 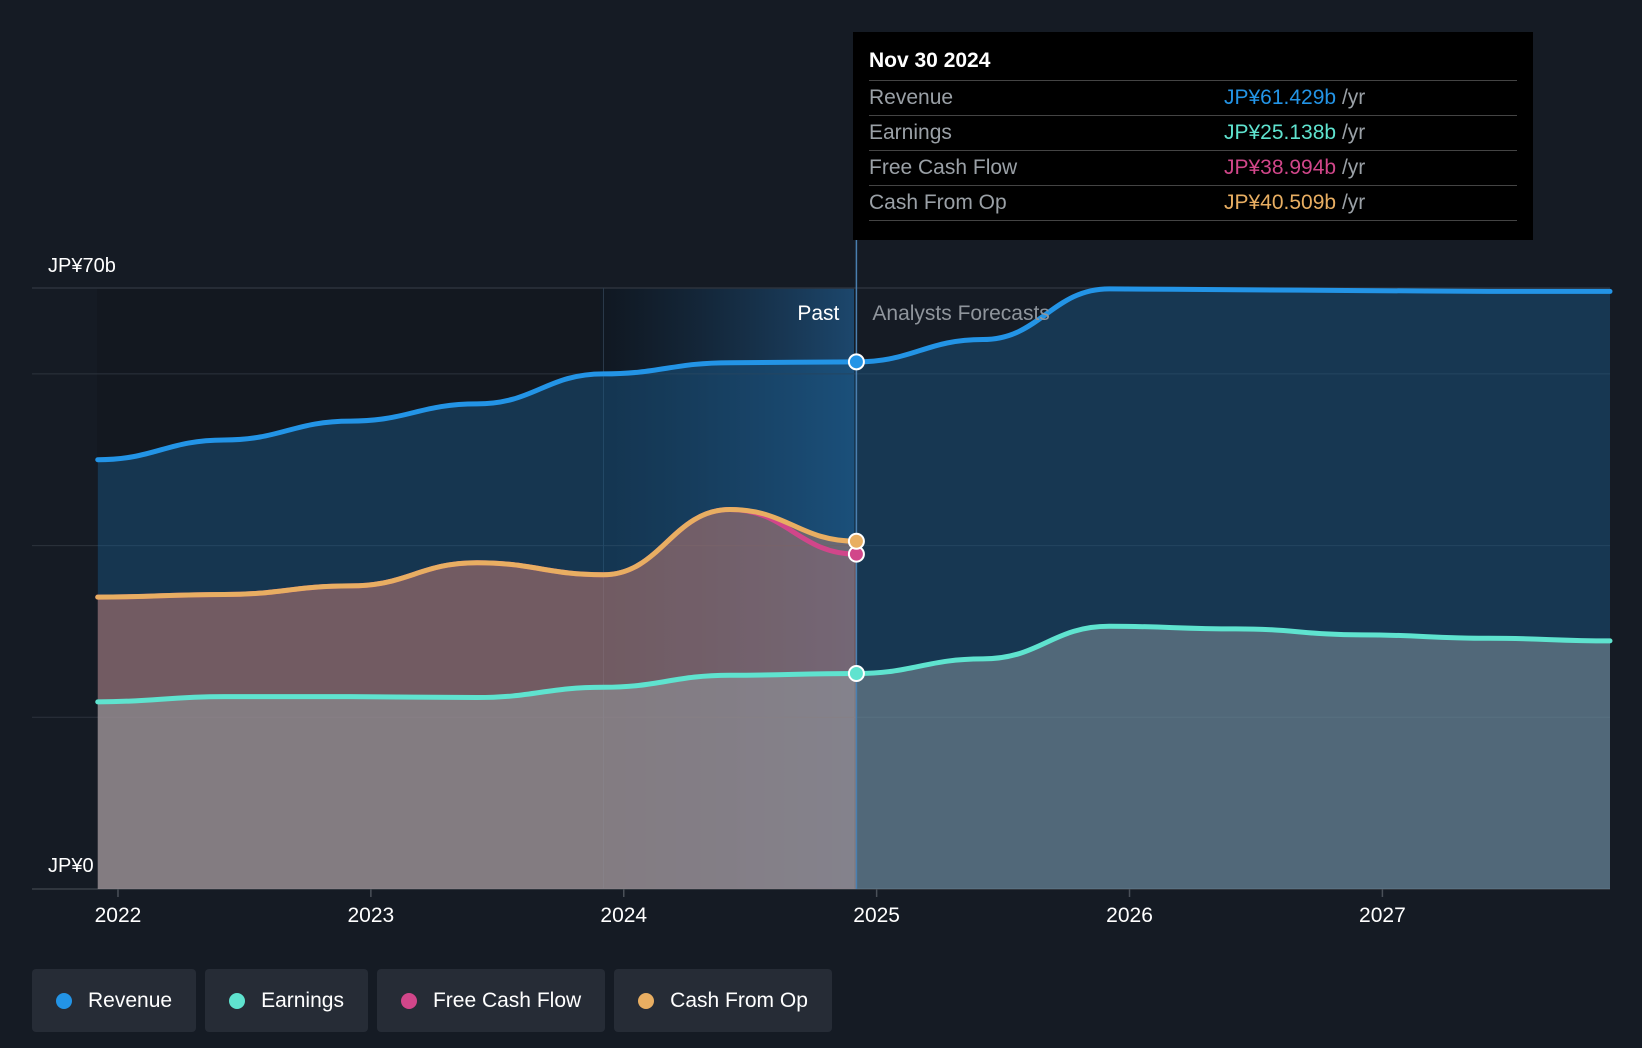 What do you see at coordinates (82, 266) in the screenshot?
I see `y-axis-top-label: JP¥70b` at bounding box center [82, 266].